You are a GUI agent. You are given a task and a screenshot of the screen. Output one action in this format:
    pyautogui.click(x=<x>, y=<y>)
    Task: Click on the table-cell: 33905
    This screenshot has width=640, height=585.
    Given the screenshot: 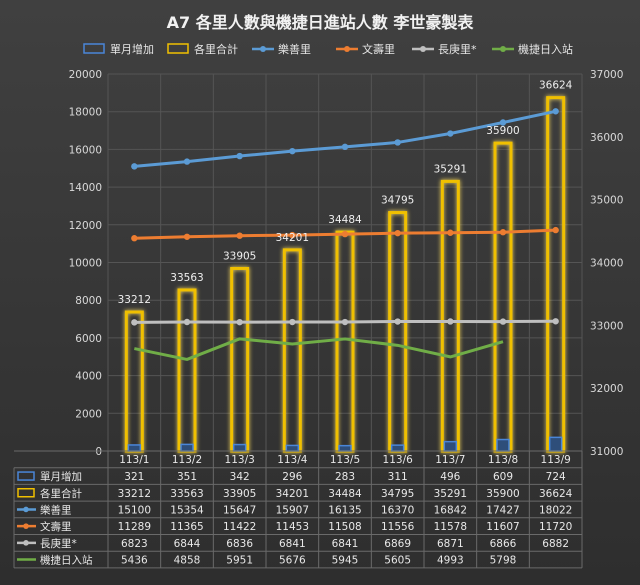 What is the action you would take?
    pyautogui.click(x=239, y=494)
    